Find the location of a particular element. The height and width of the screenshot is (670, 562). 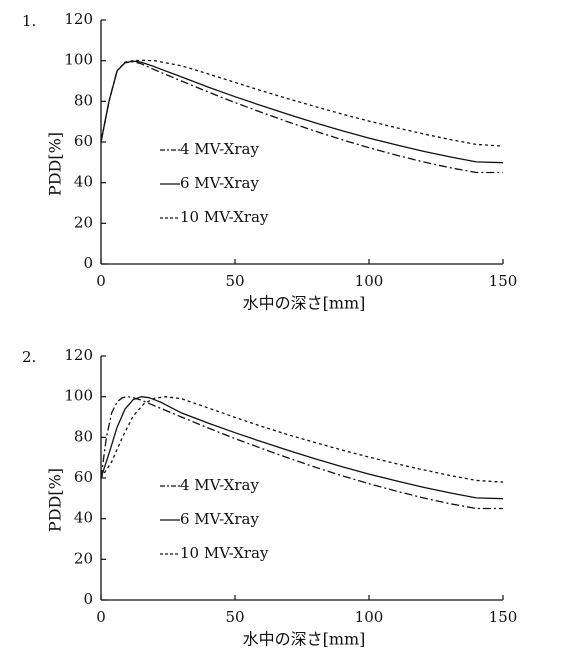

panel-number: 1. is located at coordinates (29, 21).